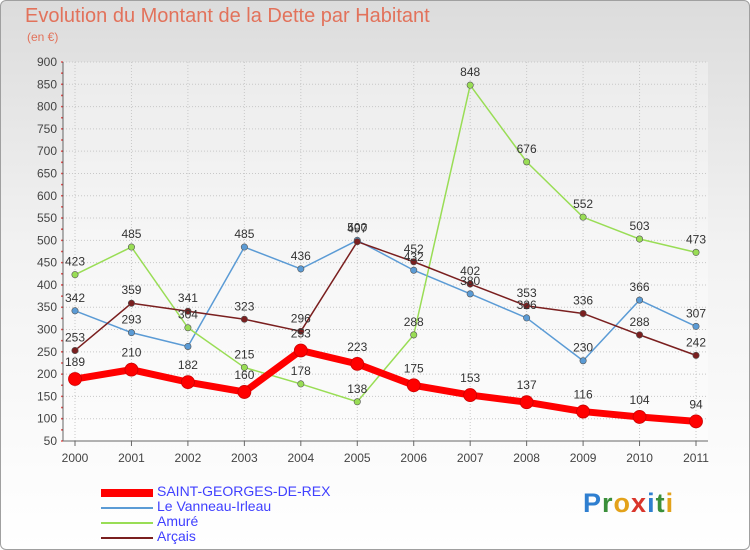 This screenshot has height=550, width=750. I want to click on y-tick-label: 600, so click(47, 196).